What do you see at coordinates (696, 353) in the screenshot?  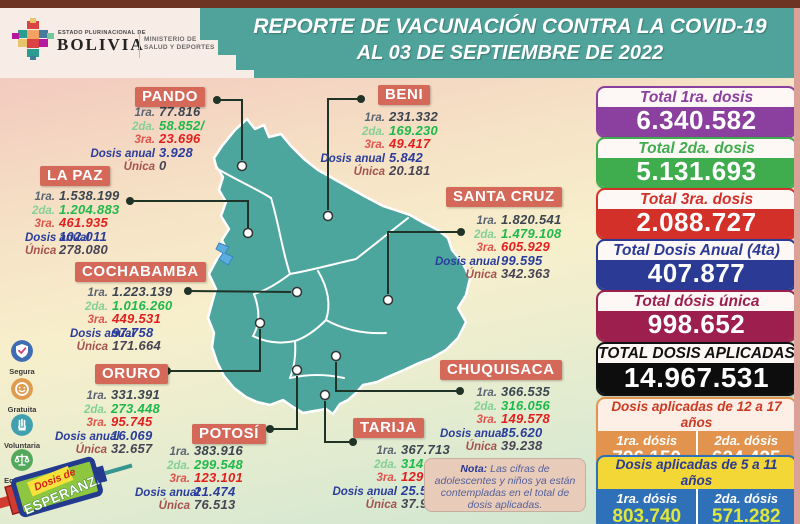 I see `total-box-header: TOTAL DOSIS APLICADAS` at bounding box center [696, 353].